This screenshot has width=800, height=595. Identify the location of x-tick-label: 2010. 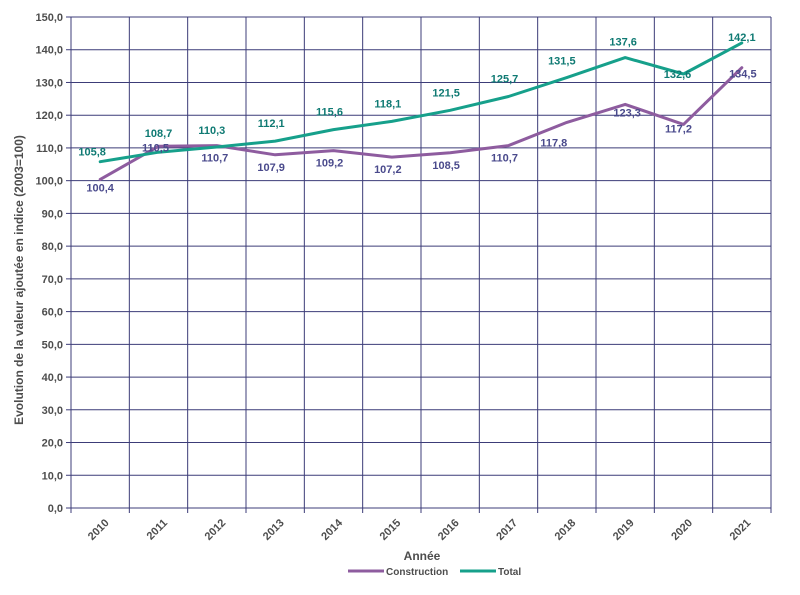
(99, 530).